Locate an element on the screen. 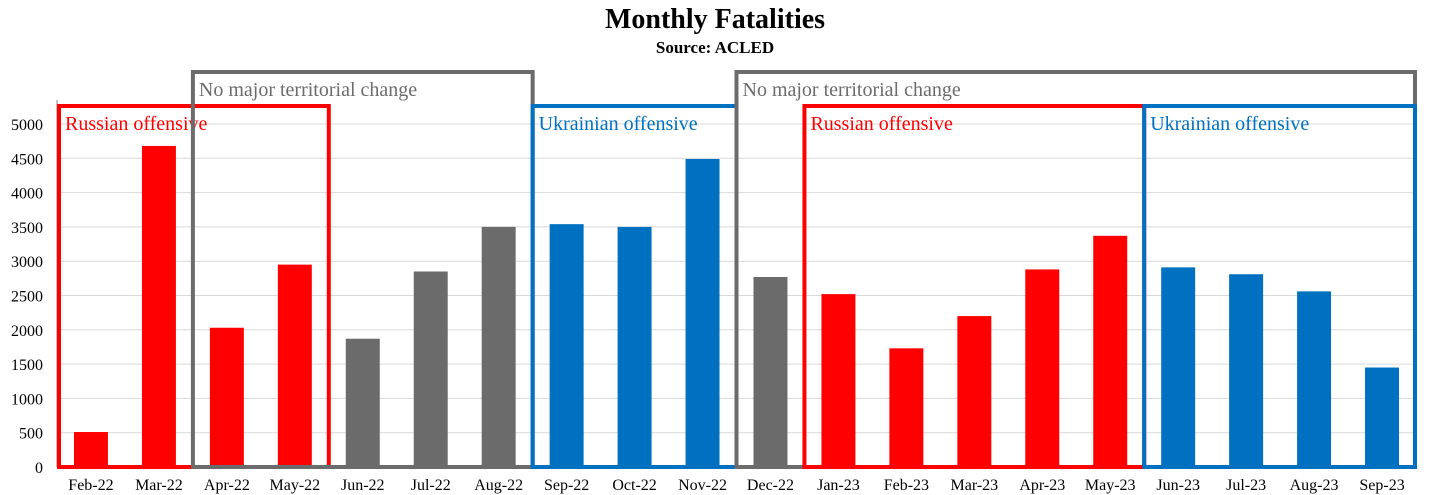  y-tick-label: 3000 is located at coordinates (27, 262).